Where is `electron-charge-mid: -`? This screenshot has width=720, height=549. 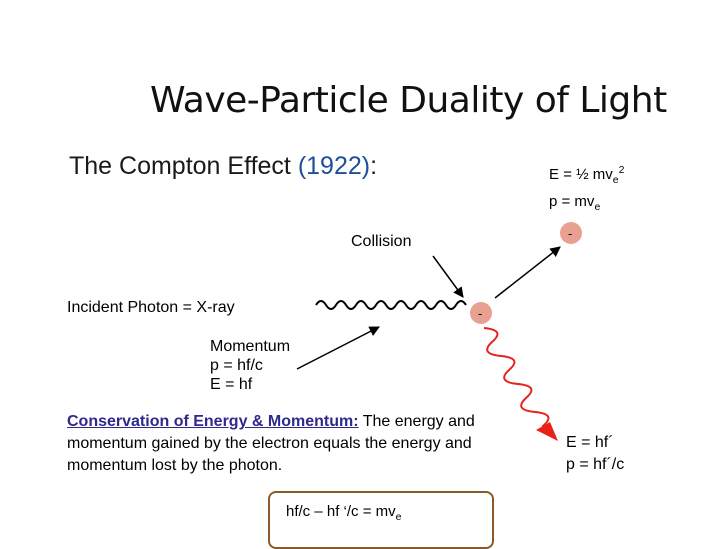
electron-charge-mid: - is located at coordinates (480, 313).